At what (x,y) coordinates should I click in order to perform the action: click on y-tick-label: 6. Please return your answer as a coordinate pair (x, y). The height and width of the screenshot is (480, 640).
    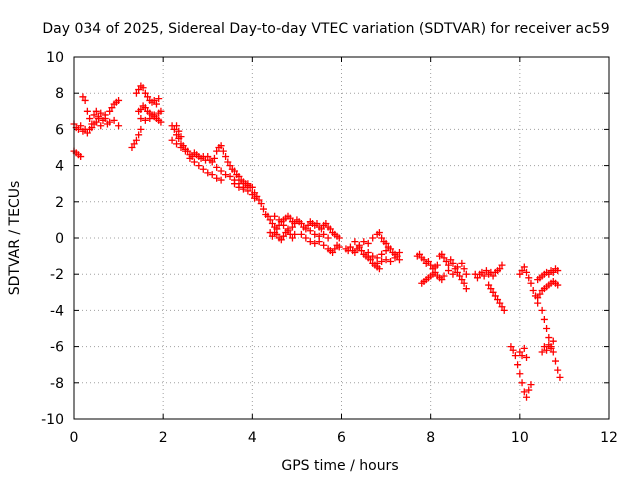
    Looking at the image, I should click on (59, 130).